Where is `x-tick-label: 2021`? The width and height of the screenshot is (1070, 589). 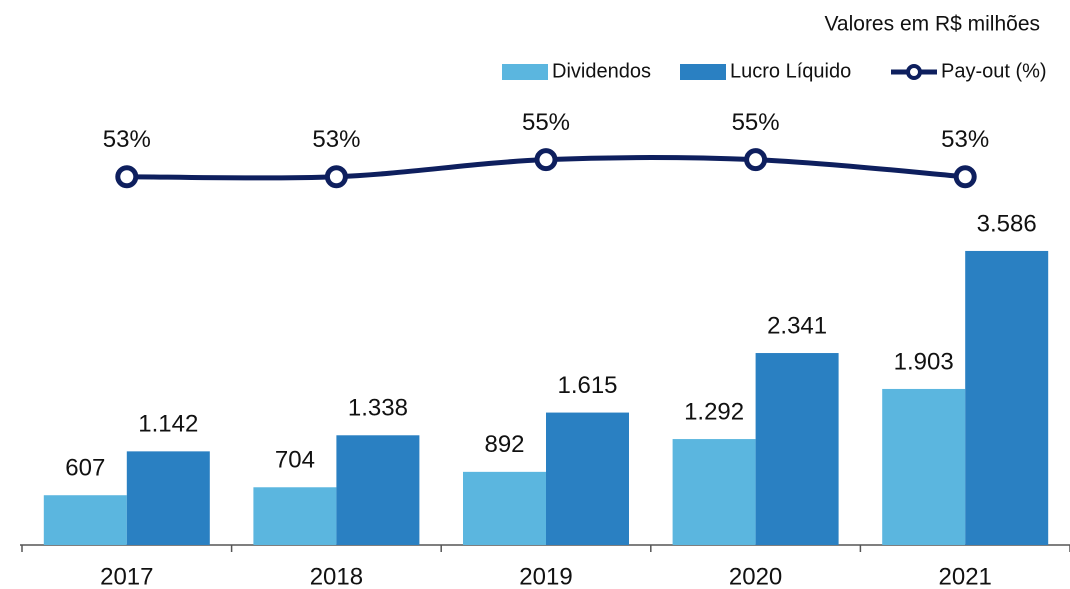
x-tick-label: 2021 is located at coordinates (965, 576).